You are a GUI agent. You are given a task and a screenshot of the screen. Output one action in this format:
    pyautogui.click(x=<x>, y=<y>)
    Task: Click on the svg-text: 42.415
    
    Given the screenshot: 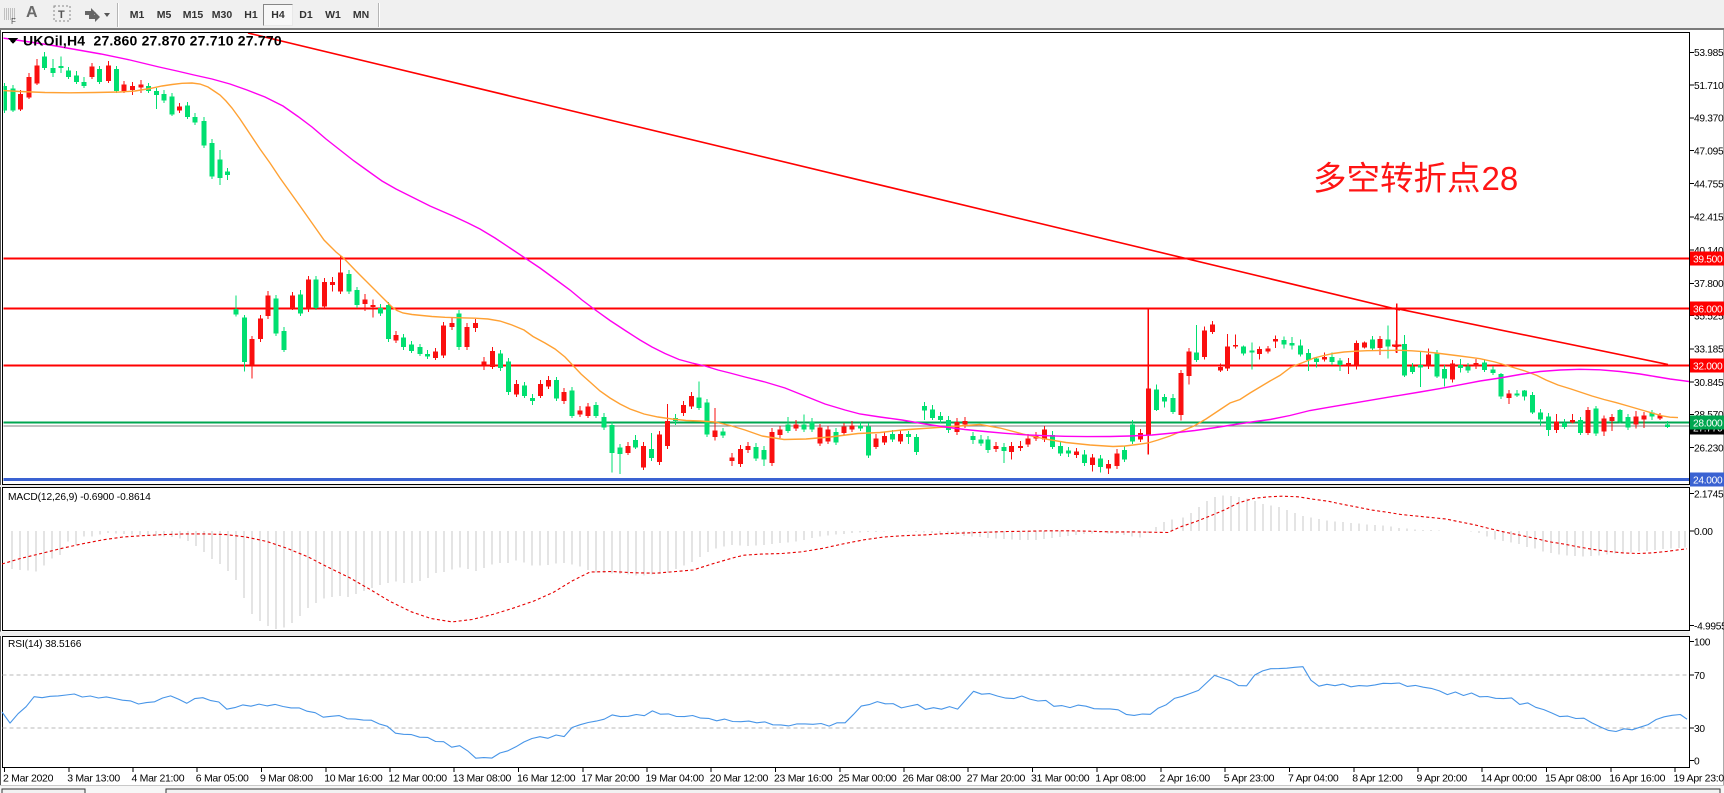 What is the action you would take?
    pyautogui.click(x=1709, y=218)
    